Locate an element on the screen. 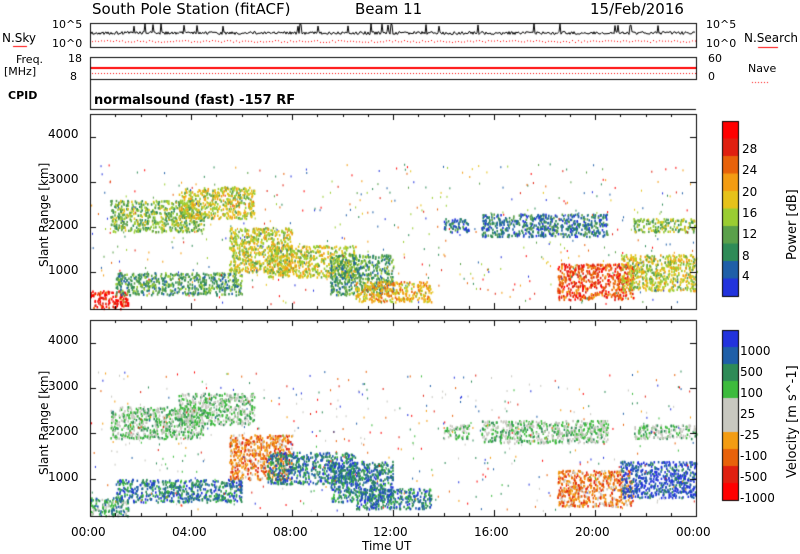  power-cbar-tick-20: 20 is located at coordinates (750, 192).